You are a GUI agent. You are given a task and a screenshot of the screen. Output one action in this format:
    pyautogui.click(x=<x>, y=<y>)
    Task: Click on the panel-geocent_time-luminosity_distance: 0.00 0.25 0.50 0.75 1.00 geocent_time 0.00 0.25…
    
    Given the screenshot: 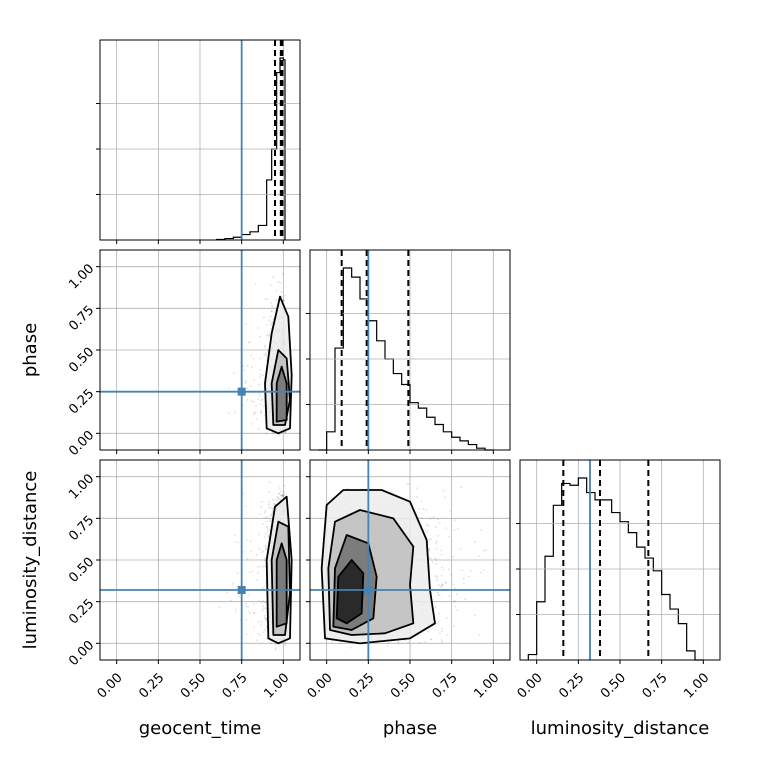 What is the action you would take?
    pyautogui.click(x=160, y=599)
    